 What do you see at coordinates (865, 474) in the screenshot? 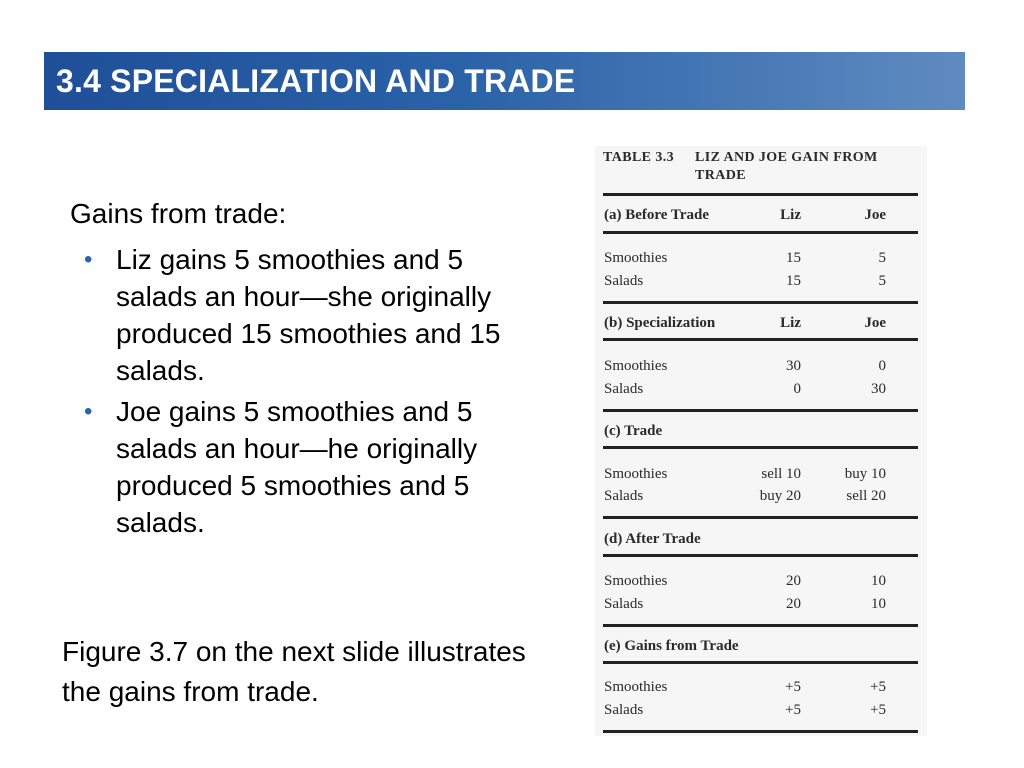
I see `cell-joe: buy 10` at bounding box center [865, 474].